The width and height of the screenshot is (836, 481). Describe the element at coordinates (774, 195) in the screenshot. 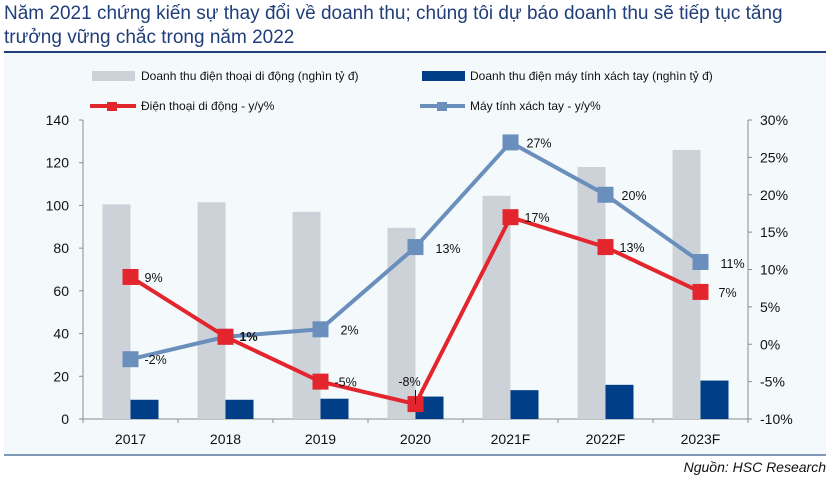

I see `right-tick-label: 20%` at that location.